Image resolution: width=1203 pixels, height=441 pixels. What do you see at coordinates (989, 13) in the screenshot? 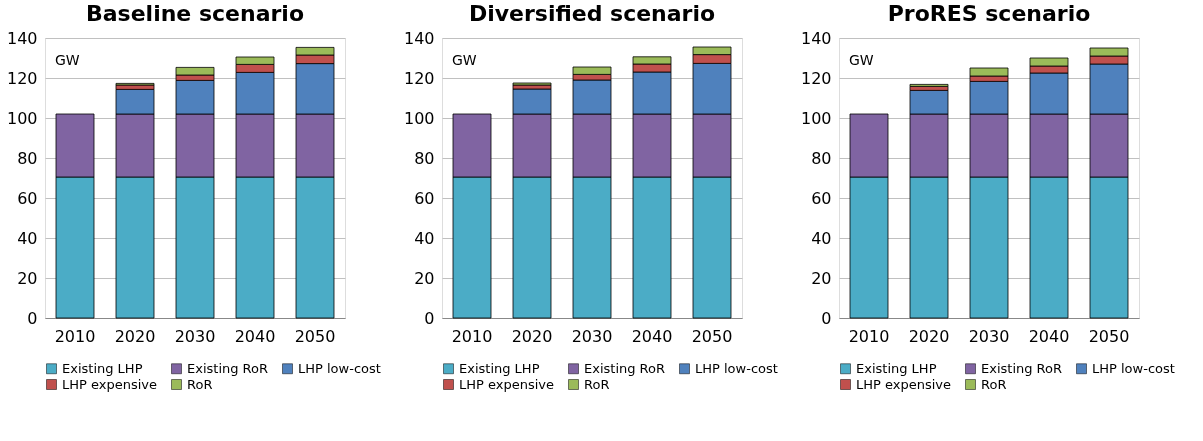
I see `chart-title: ProRES scenario` at bounding box center [989, 13].